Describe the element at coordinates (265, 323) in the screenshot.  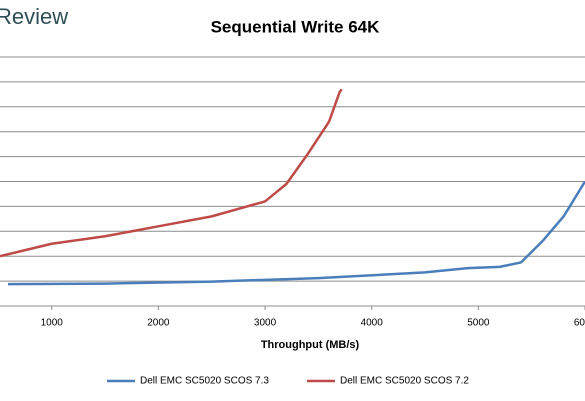
I see `x-tick-label: 3000` at that location.